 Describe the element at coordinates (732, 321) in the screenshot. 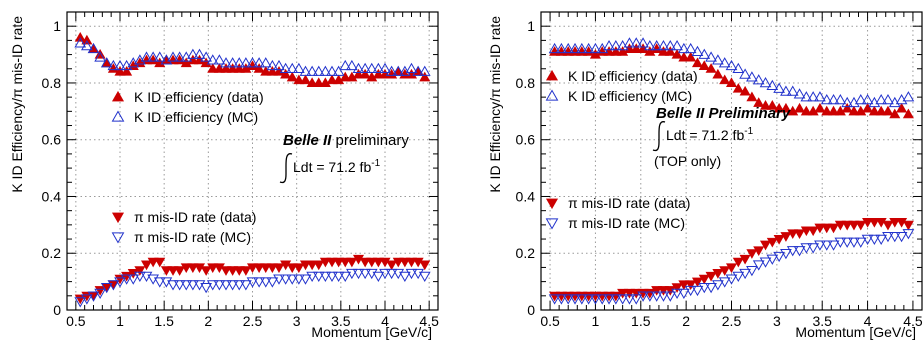

I see `x-tick-label: 2.5` at that location.